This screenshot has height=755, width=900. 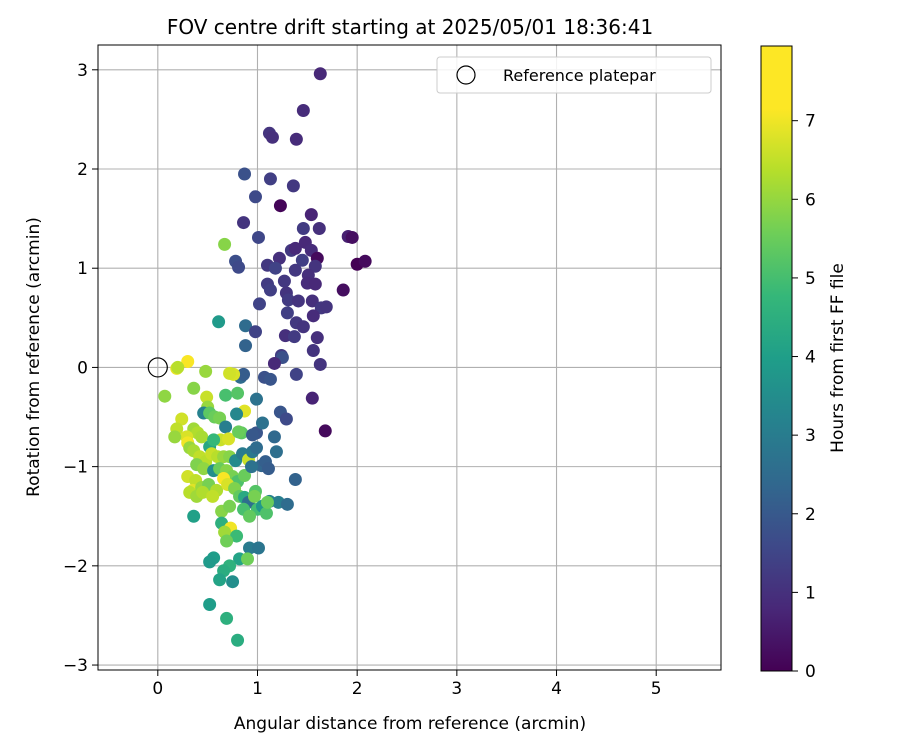 What do you see at coordinates (82, 368) in the screenshot?
I see `y-tick-label: 0` at bounding box center [82, 368].